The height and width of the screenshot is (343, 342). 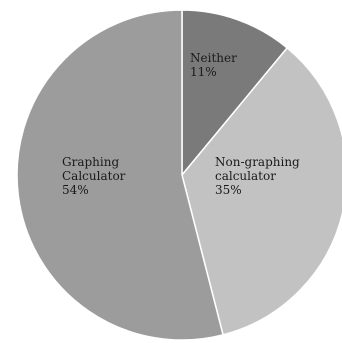 What do you see at coordinates (203, 72) in the screenshot?
I see `slice-value-text: 11%` at bounding box center [203, 72].